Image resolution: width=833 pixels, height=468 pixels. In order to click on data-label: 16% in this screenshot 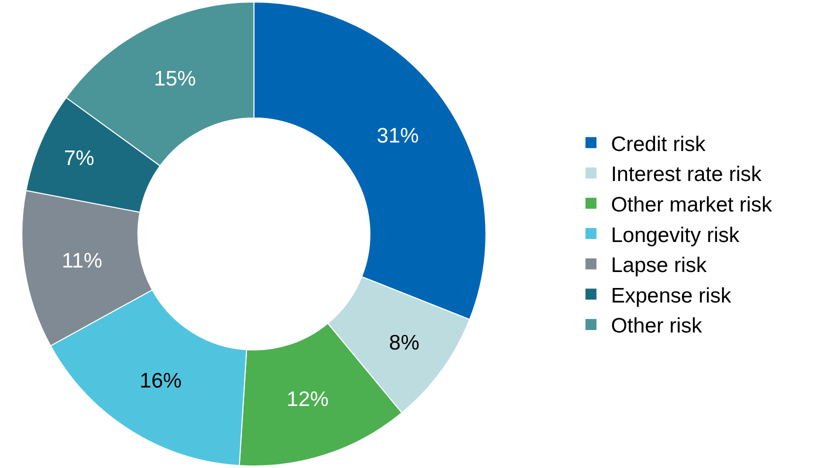, I will do `click(161, 380)`.